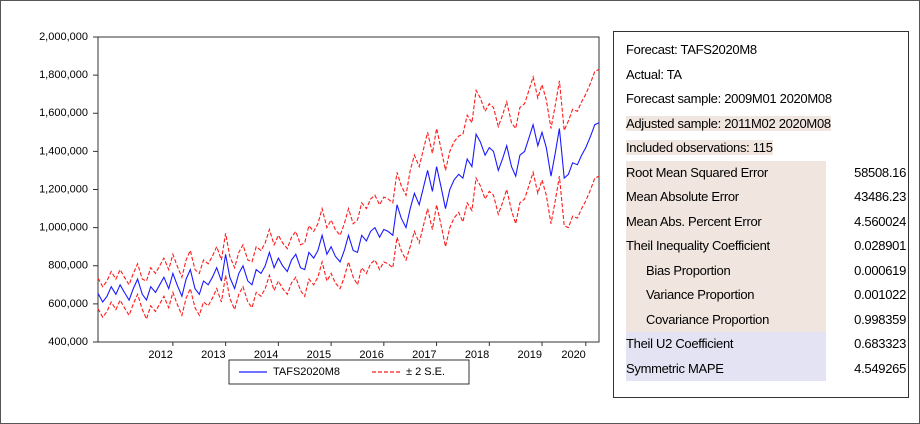  I want to click on x-tick-label: 2013, so click(213, 355).